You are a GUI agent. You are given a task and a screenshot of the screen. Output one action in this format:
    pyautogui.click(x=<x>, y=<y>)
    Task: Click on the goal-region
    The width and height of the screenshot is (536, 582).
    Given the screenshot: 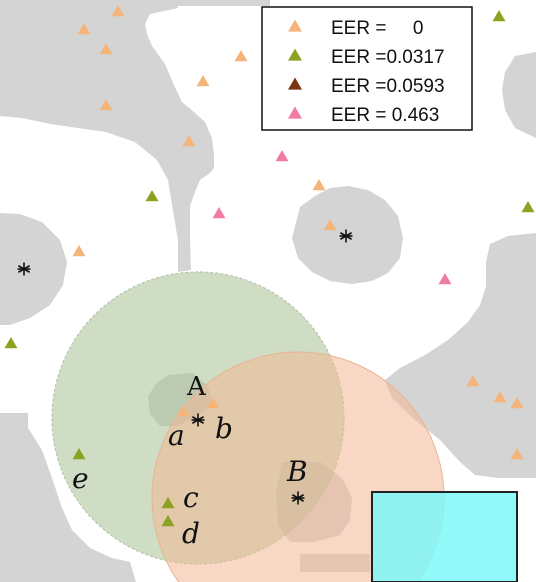 What is the action you would take?
    pyautogui.click(x=444, y=536)
    